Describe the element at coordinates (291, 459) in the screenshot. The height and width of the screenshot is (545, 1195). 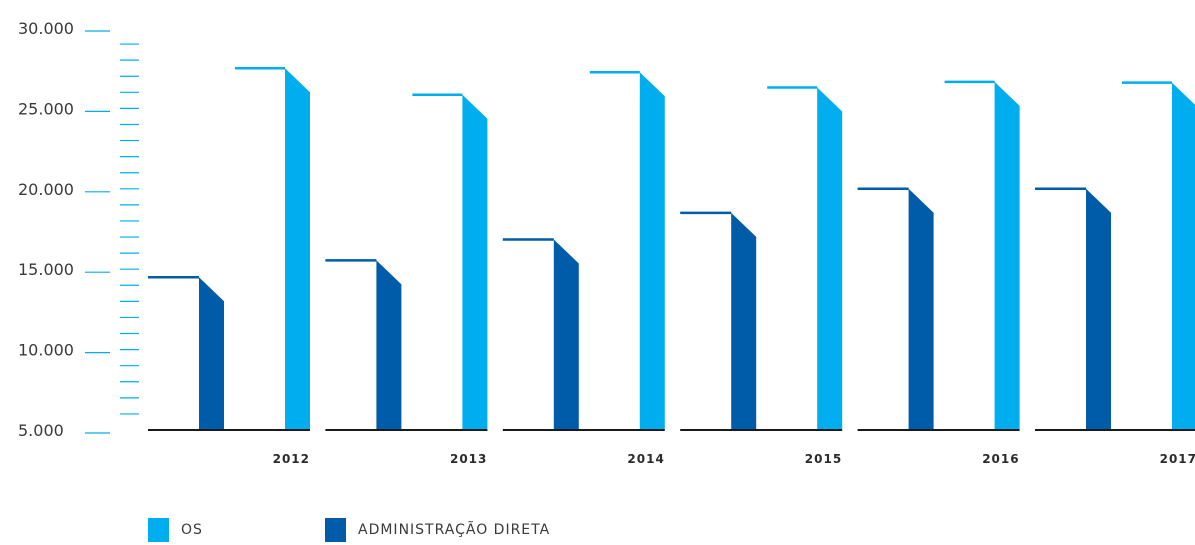
I see `x-tick-label: 2012` at that location.